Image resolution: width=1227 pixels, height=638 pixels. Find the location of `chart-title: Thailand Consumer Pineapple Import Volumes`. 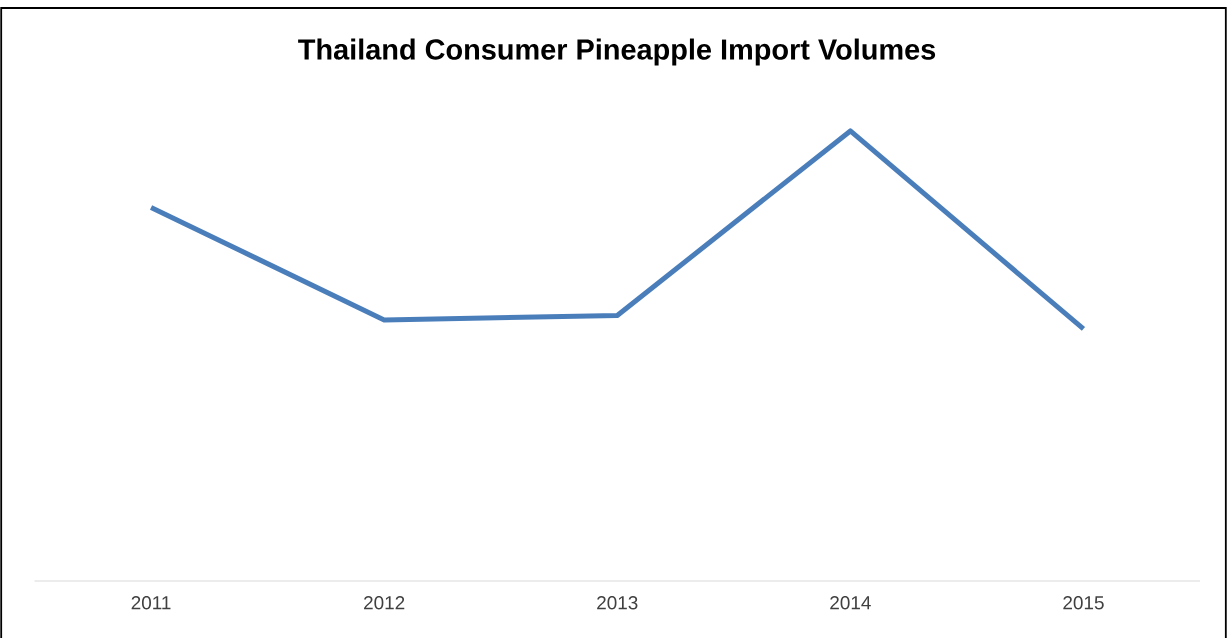

chart-title: Thailand Consumer Pineapple Import Volumes is located at coordinates (617, 52).